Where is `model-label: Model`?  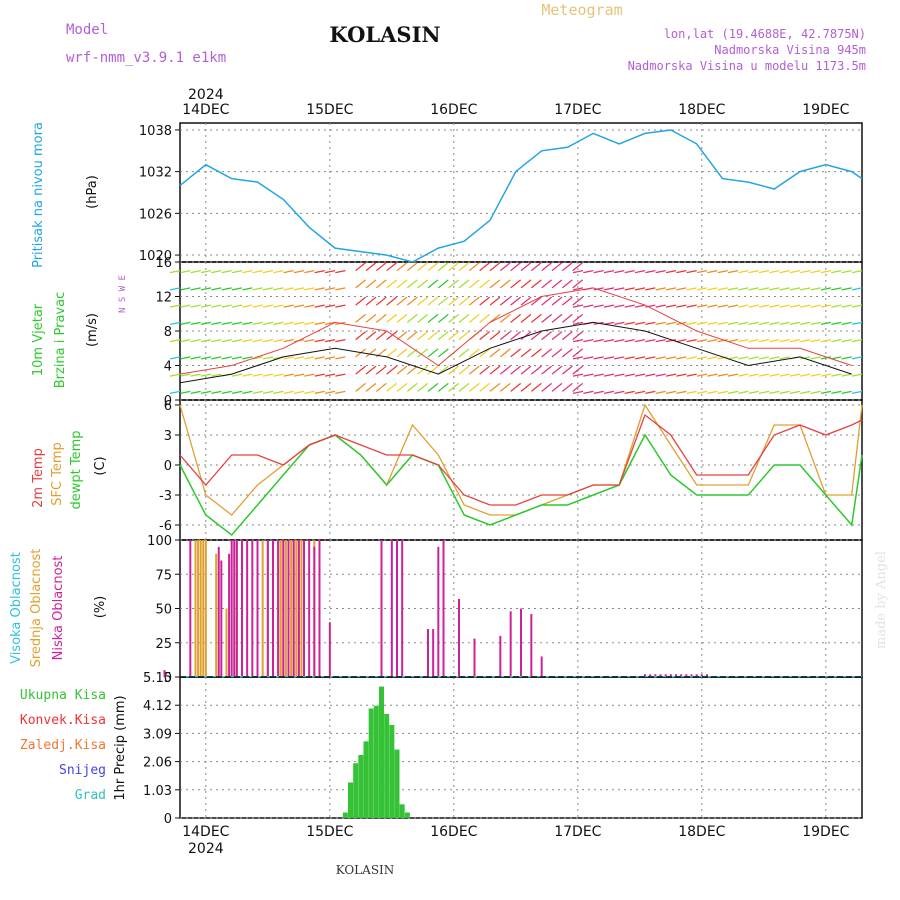
model-label: Model is located at coordinates (87, 30).